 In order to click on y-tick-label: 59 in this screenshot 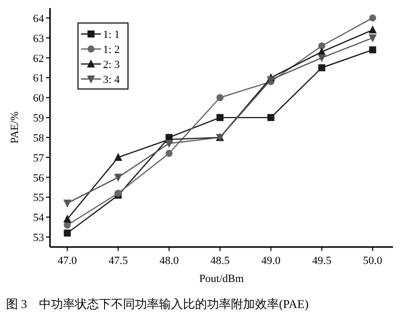, I will do `click(38, 118)`.